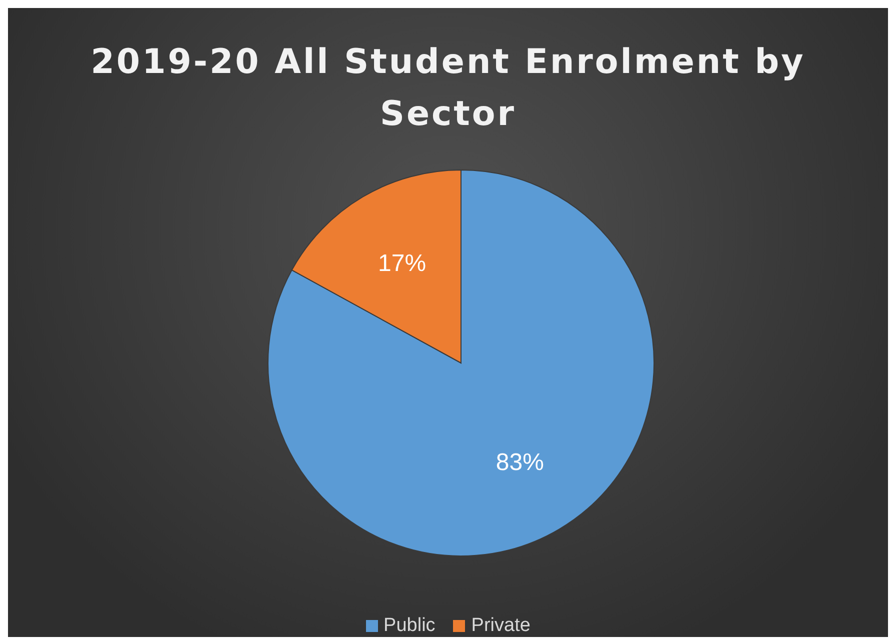  I want to click on chart-title: 2019-20 All Student Enrolment by Sector, so click(448, 88).